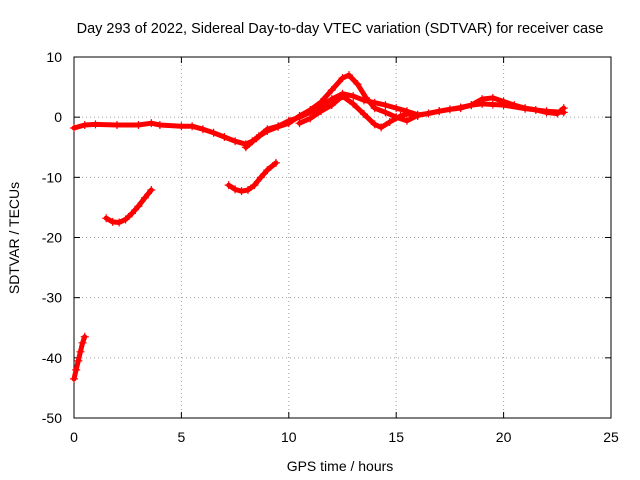 The width and height of the screenshot is (640, 480). What do you see at coordinates (289, 437) in the screenshot?
I see `x-tick-label: 10` at bounding box center [289, 437].